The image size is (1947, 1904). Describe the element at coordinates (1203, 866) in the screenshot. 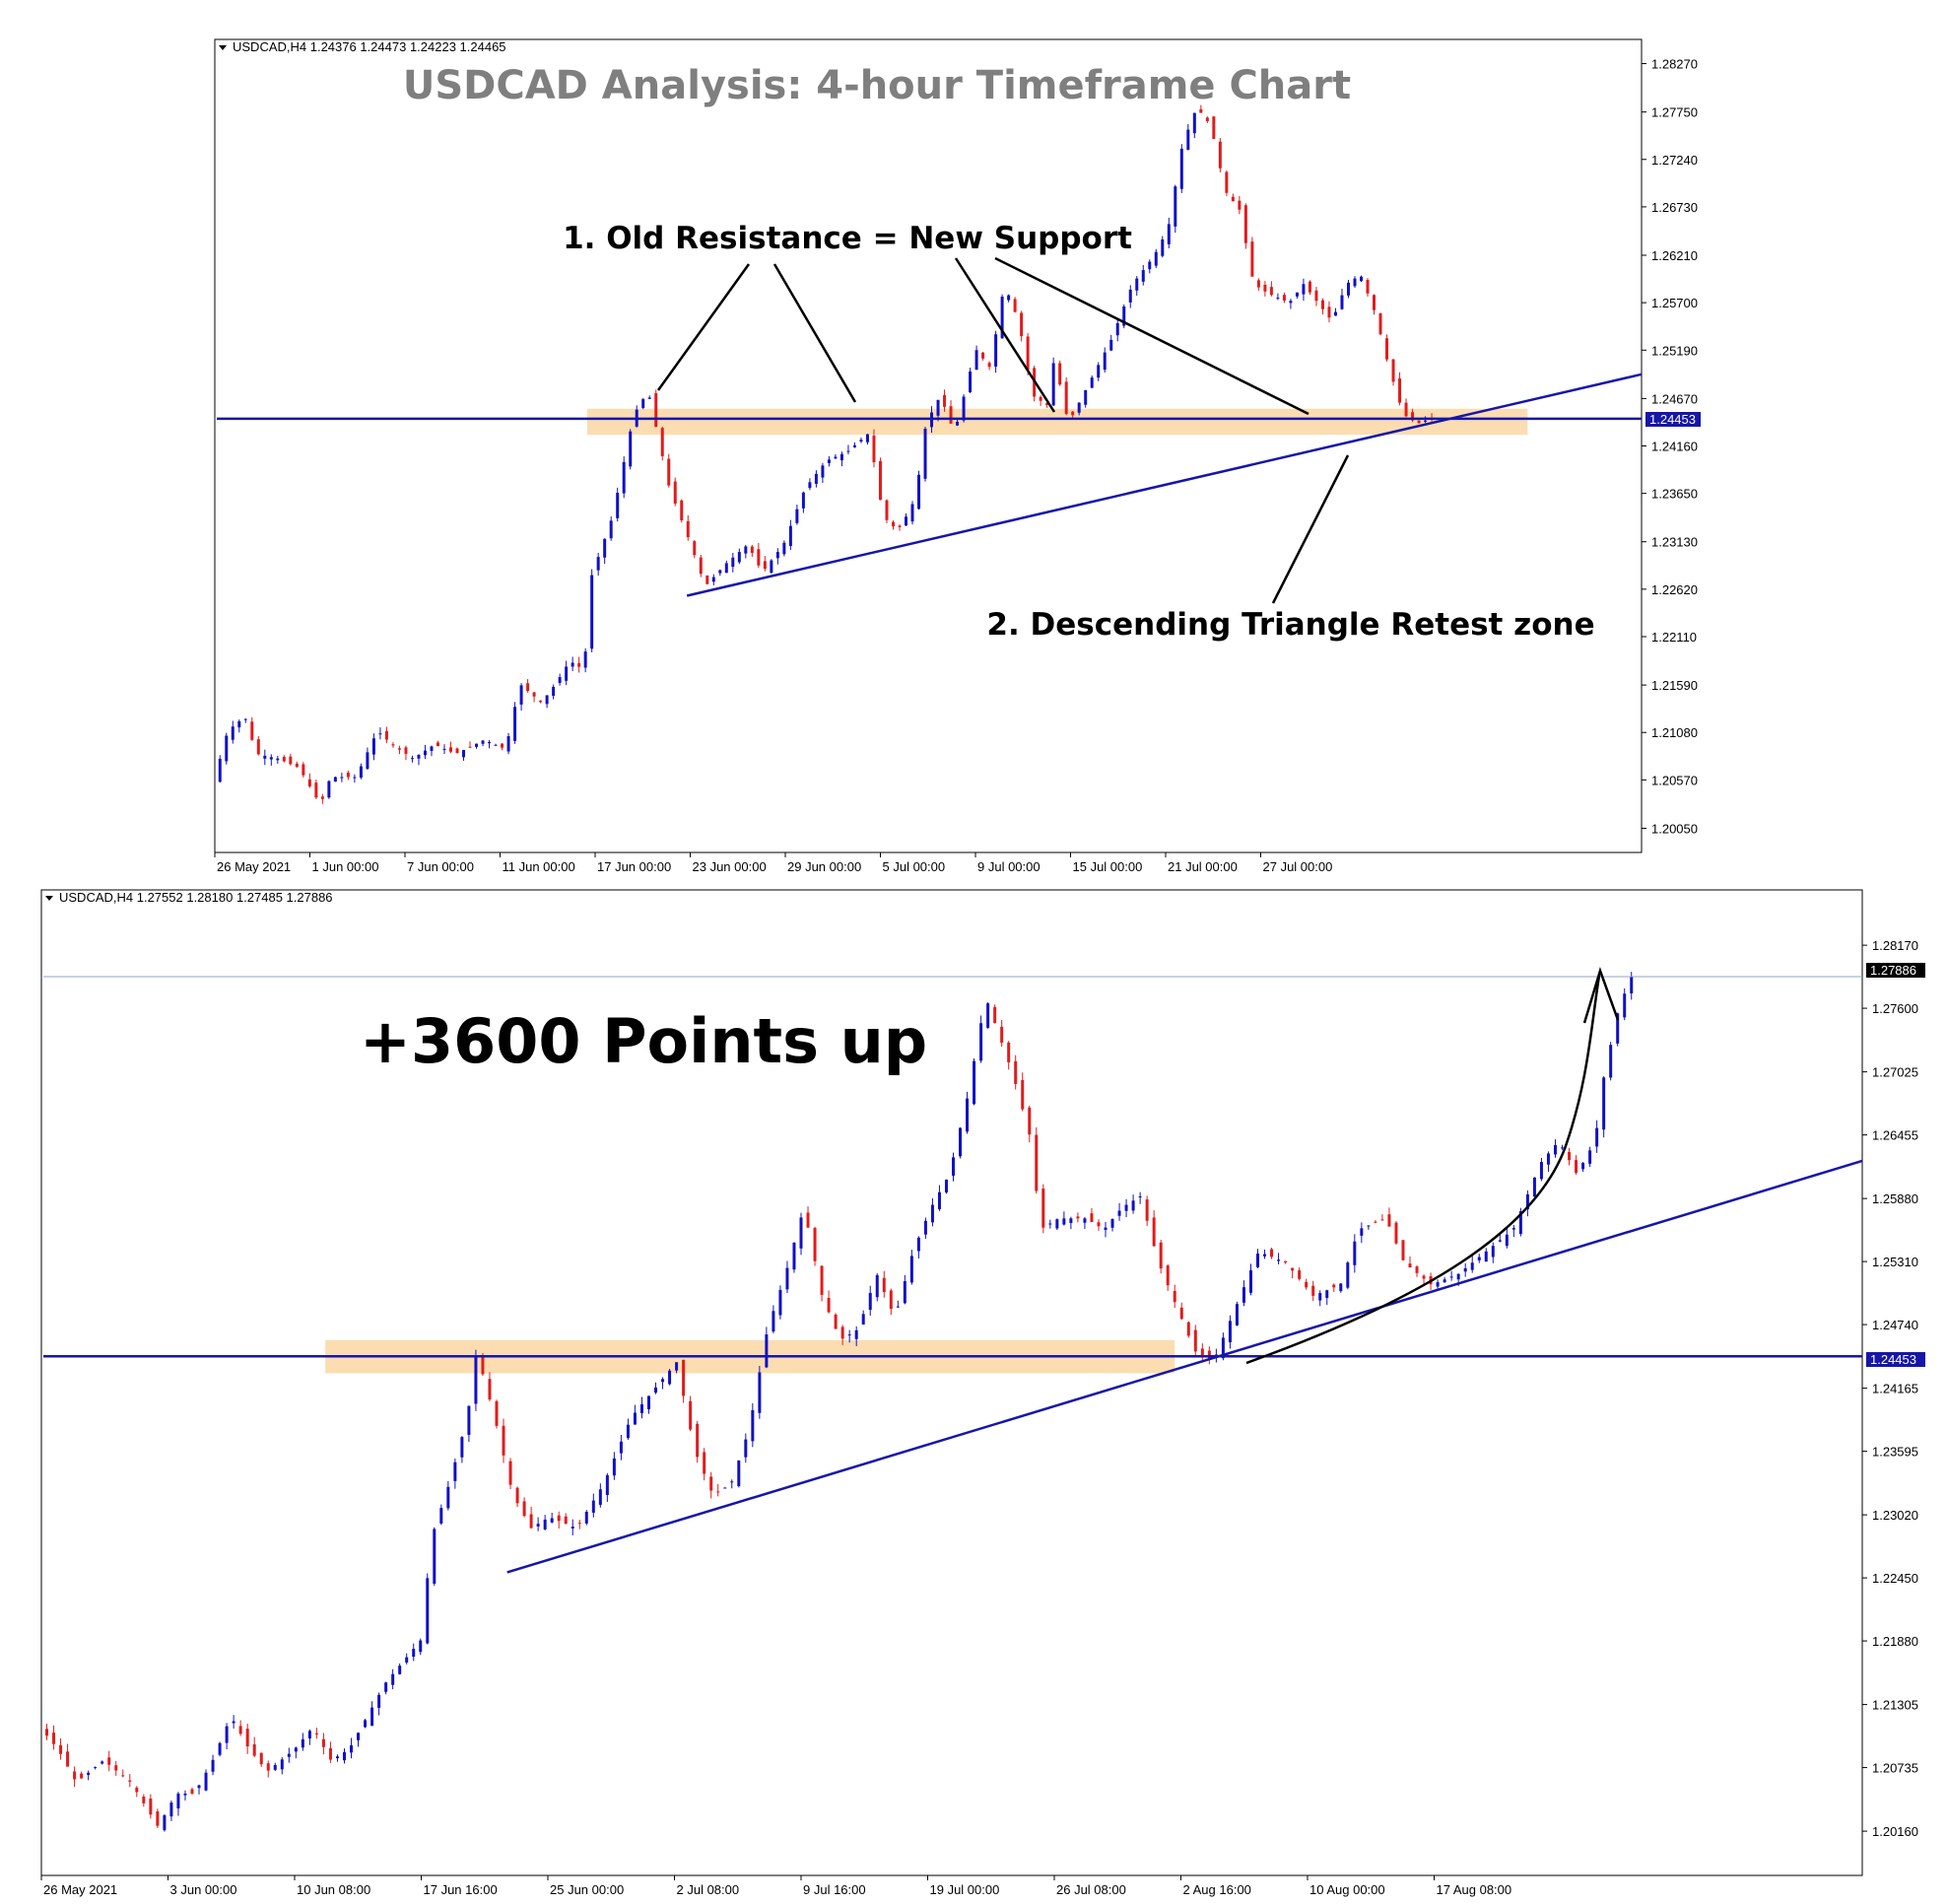

I see `x-tick-label: 21 Jul 00:00` at that location.